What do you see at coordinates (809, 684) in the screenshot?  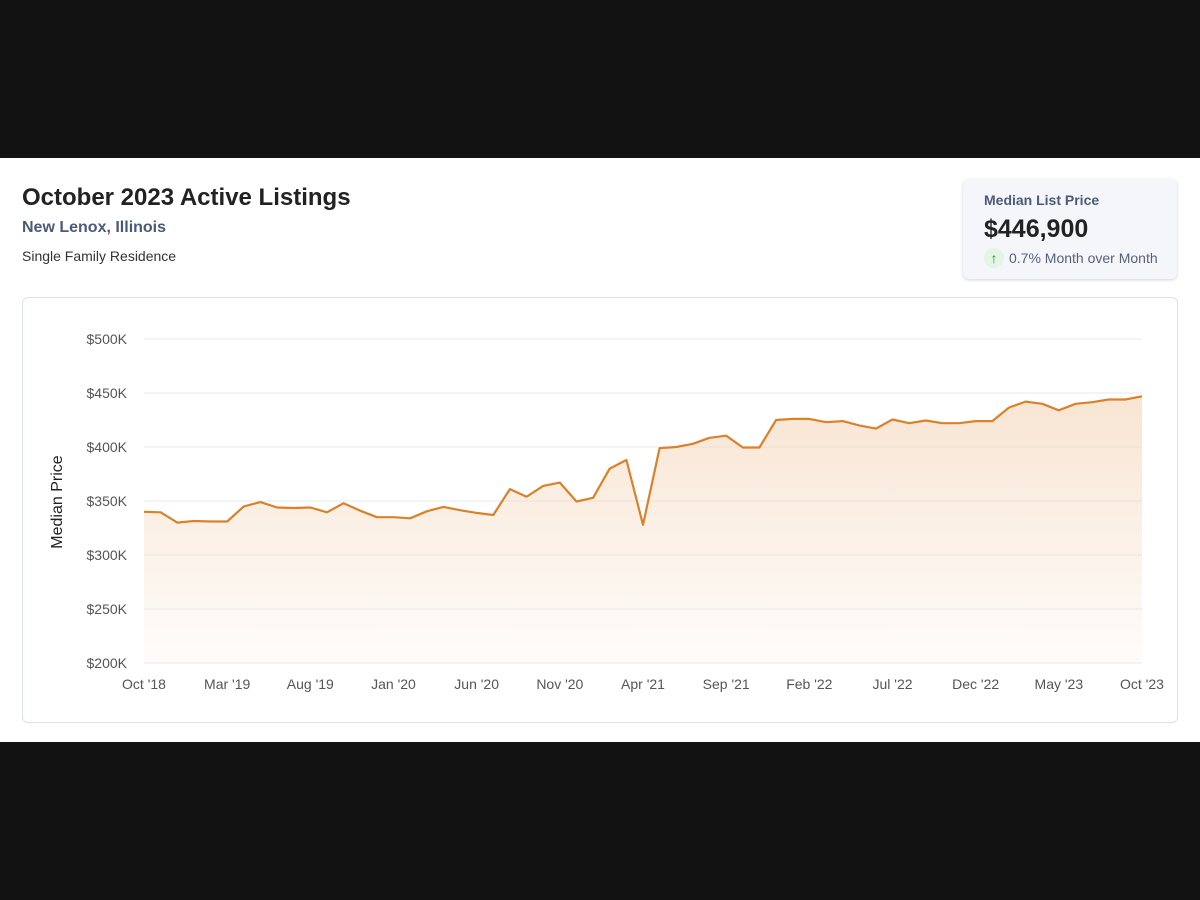 I see `x-tick-label: Feb '22` at bounding box center [809, 684].